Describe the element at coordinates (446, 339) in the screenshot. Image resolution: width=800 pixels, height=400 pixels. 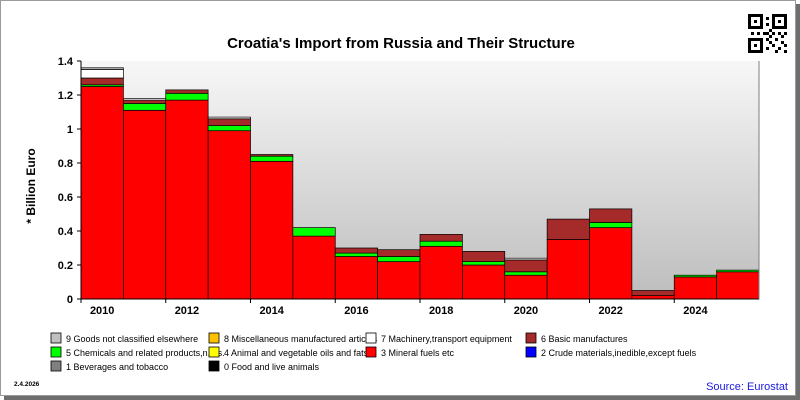
I see `legend-label: 7 Machinery,transport equipment` at that location.